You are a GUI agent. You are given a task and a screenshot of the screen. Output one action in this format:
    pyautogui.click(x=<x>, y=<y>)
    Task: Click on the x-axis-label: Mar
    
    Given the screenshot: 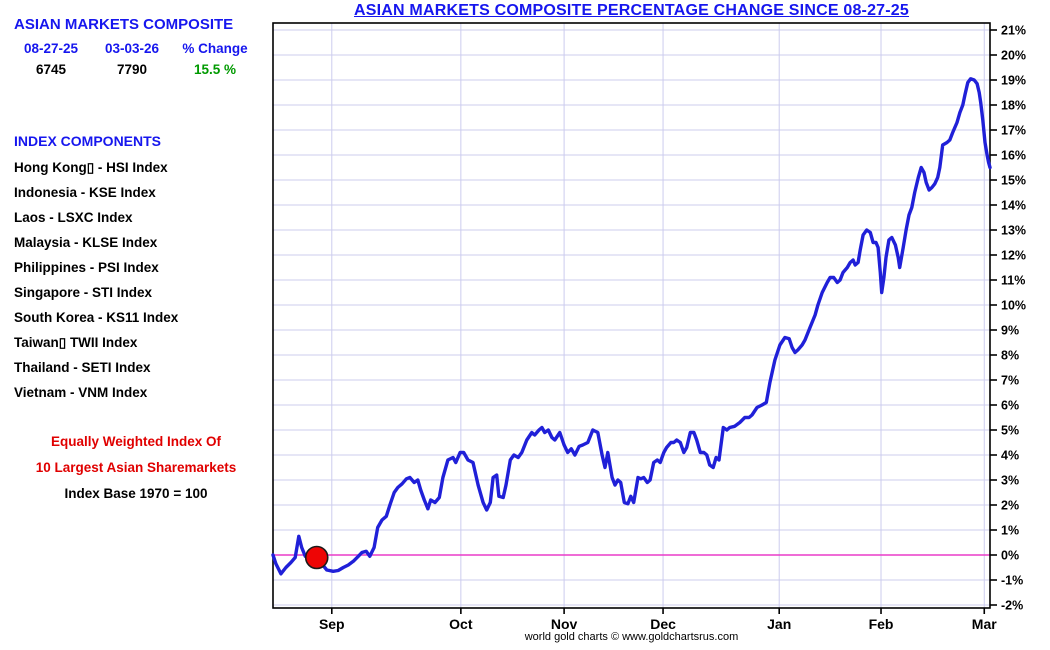 What is the action you would take?
    pyautogui.click(x=984, y=624)
    